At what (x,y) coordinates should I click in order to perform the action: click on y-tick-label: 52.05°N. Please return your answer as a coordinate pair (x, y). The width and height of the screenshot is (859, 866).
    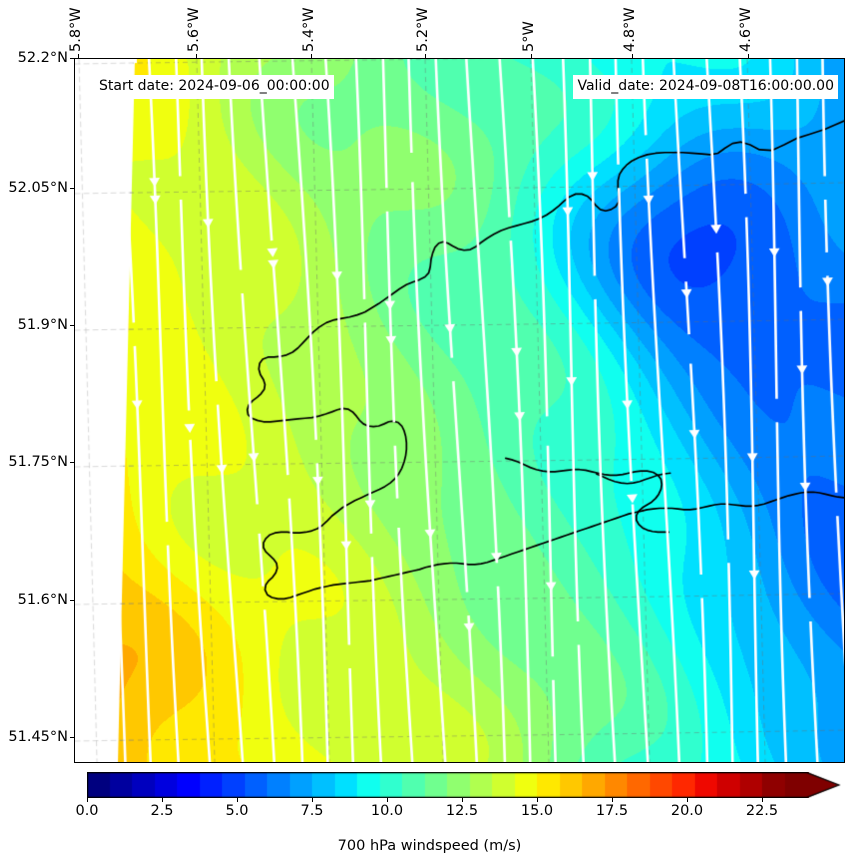
    Looking at the image, I should click on (38, 188).